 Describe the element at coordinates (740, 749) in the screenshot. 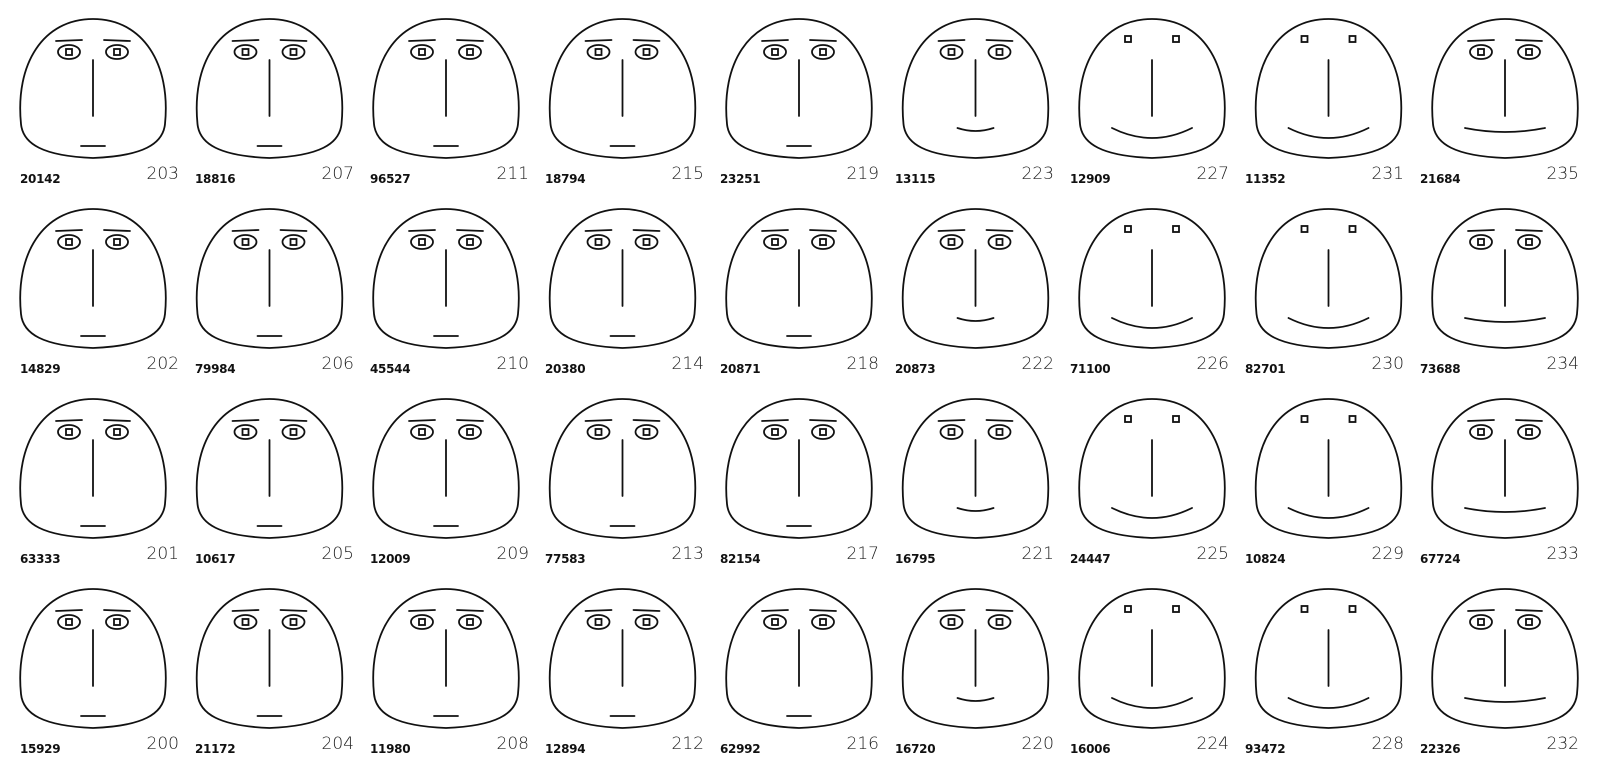

I see `face-id-label: 62992` at that location.